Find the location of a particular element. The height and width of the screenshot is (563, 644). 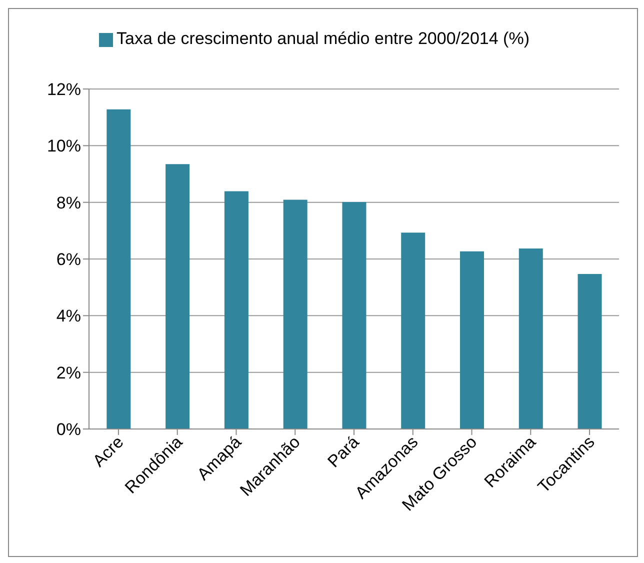

y-tick-label: 6% is located at coordinates (68, 260).